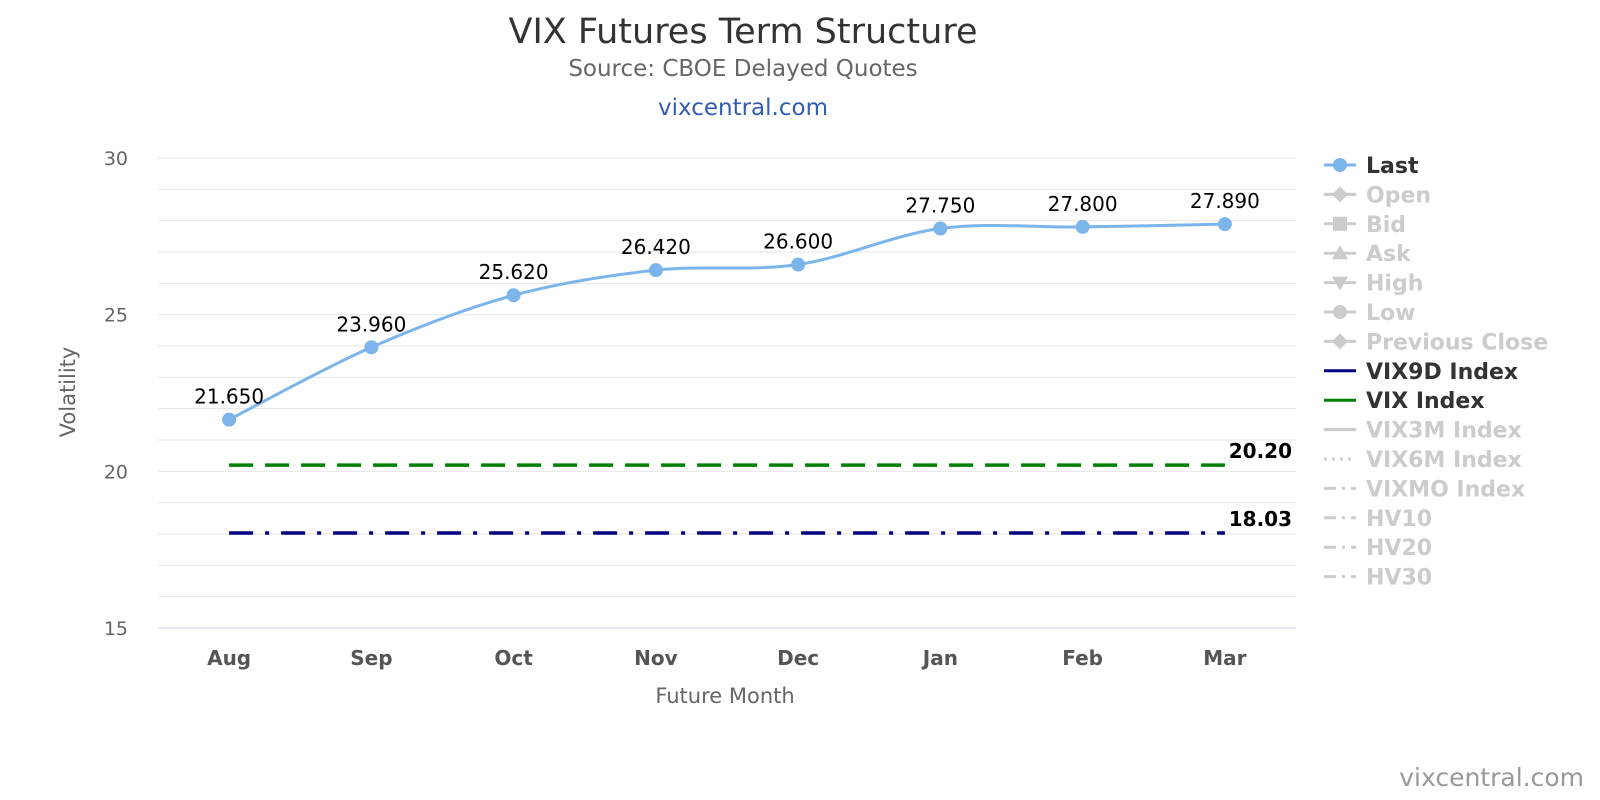 This screenshot has width=1600, height=800. Describe the element at coordinates (1390, 313) in the screenshot. I see `legend-label: Low` at that location.